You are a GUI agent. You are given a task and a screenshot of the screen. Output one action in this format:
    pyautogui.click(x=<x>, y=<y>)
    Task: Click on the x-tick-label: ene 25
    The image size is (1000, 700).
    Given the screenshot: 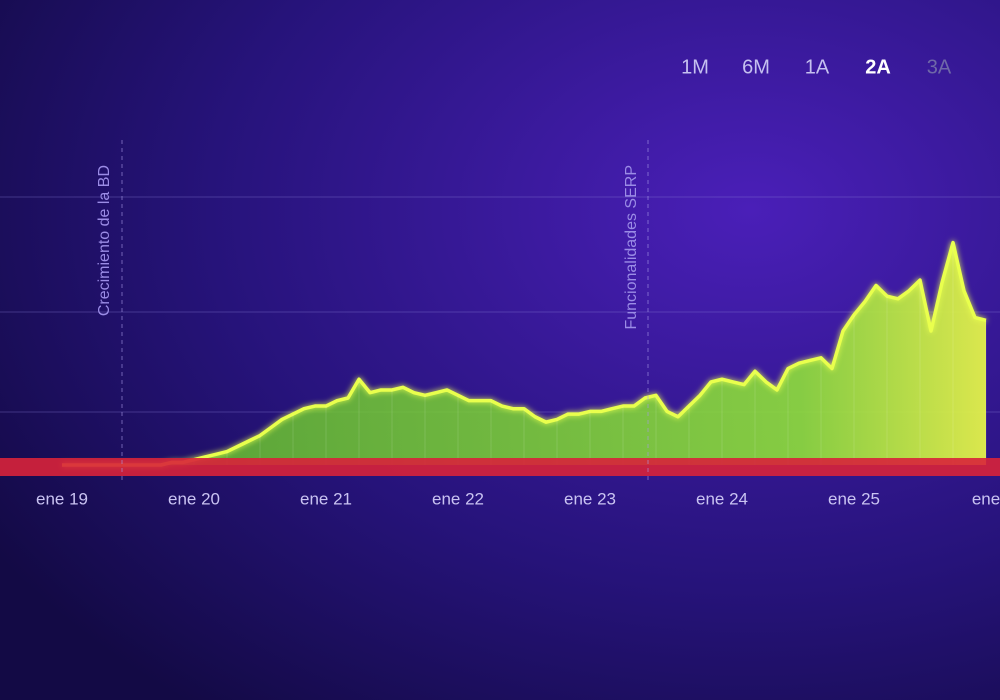 What is the action you would take?
    pyautogui.click(x=854, y=498)
    